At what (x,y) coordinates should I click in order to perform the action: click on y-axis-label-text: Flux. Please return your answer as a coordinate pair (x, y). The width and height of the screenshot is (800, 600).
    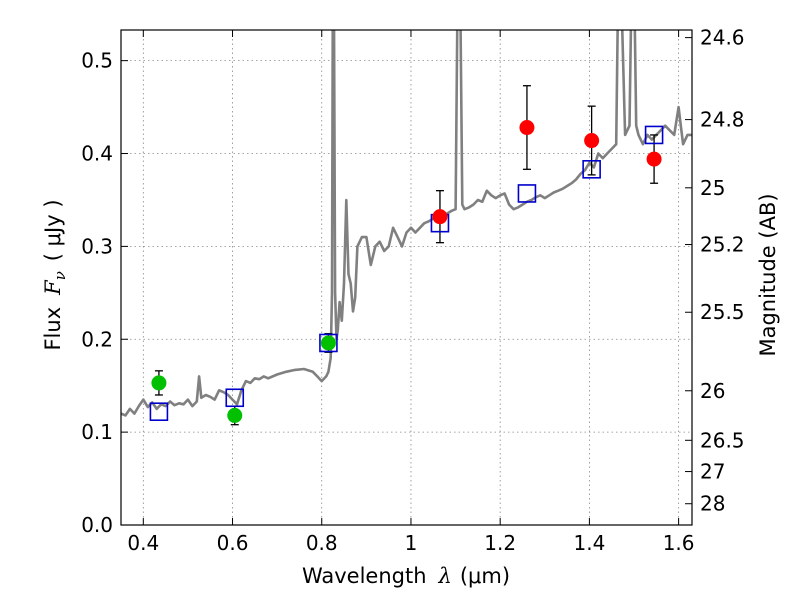
    Looking at the image, I should click on (53, 329).